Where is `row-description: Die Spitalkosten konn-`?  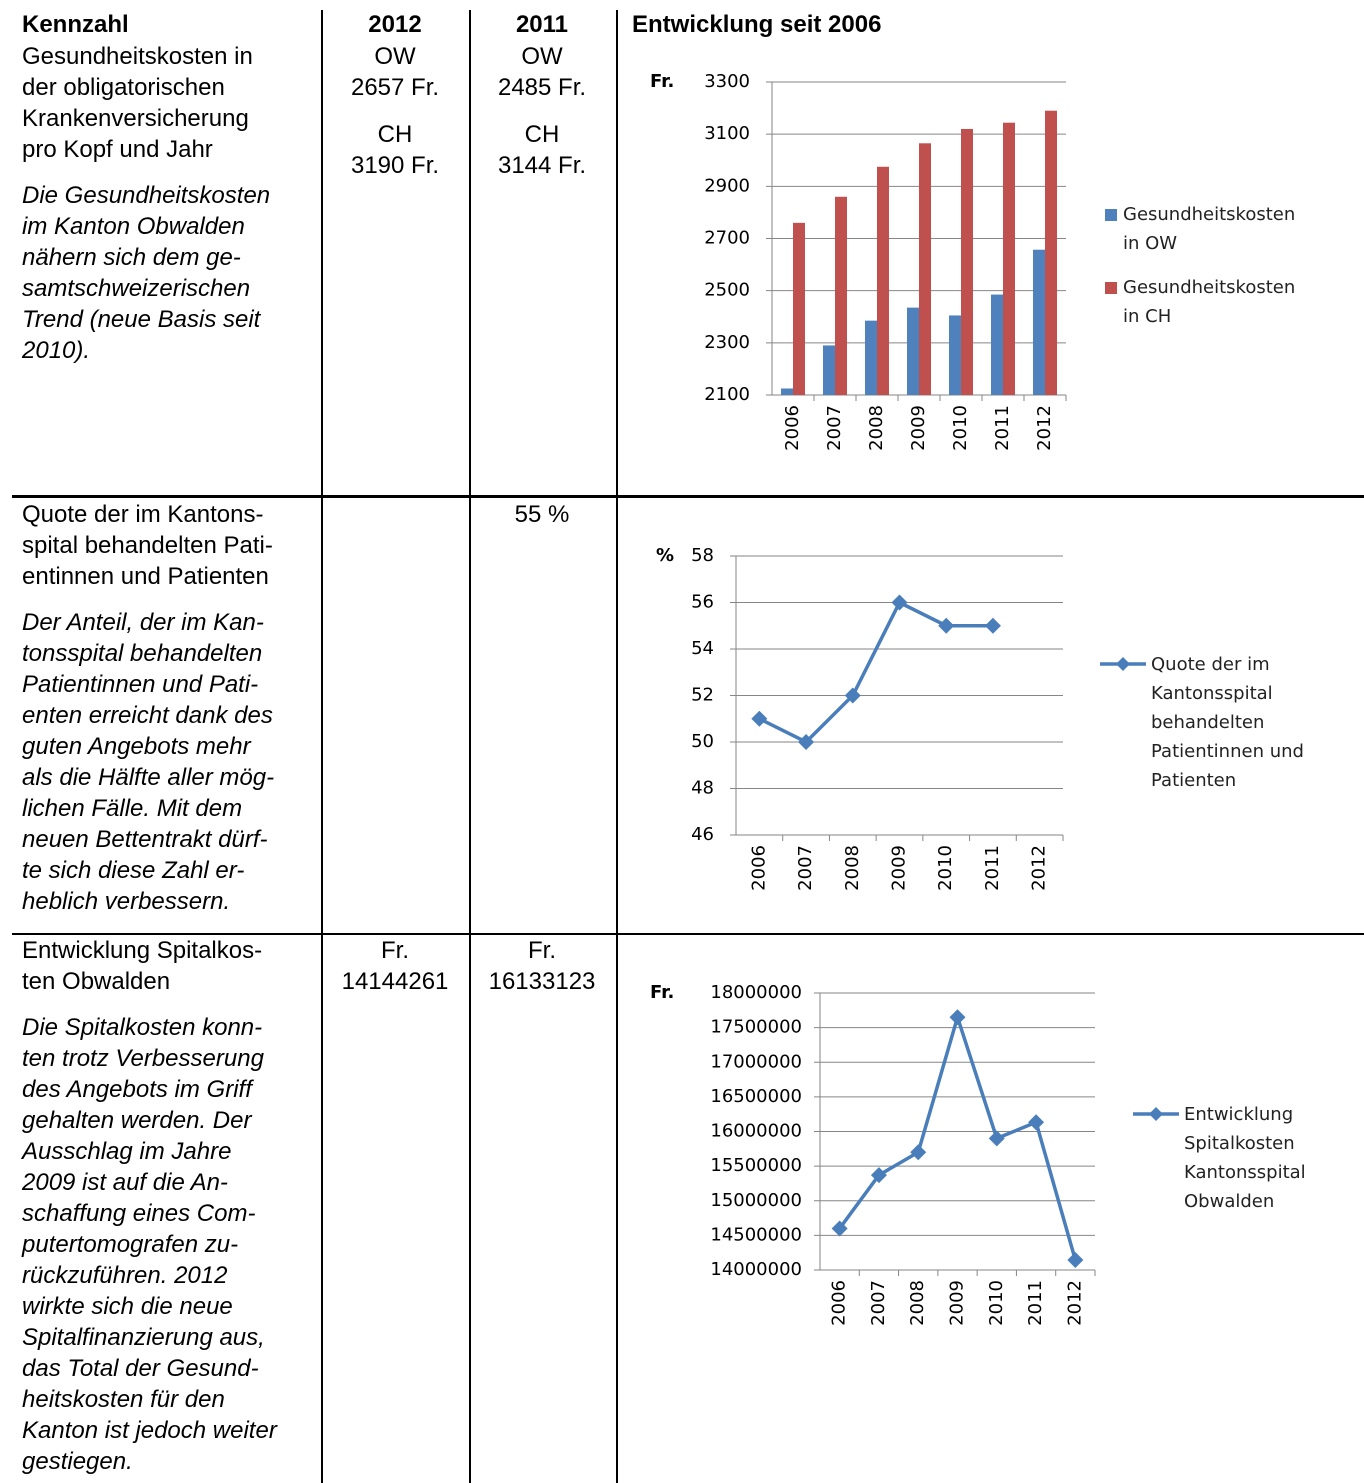 row-description: Die Spitalkosten konn- is located at coordinates (142, 1027).